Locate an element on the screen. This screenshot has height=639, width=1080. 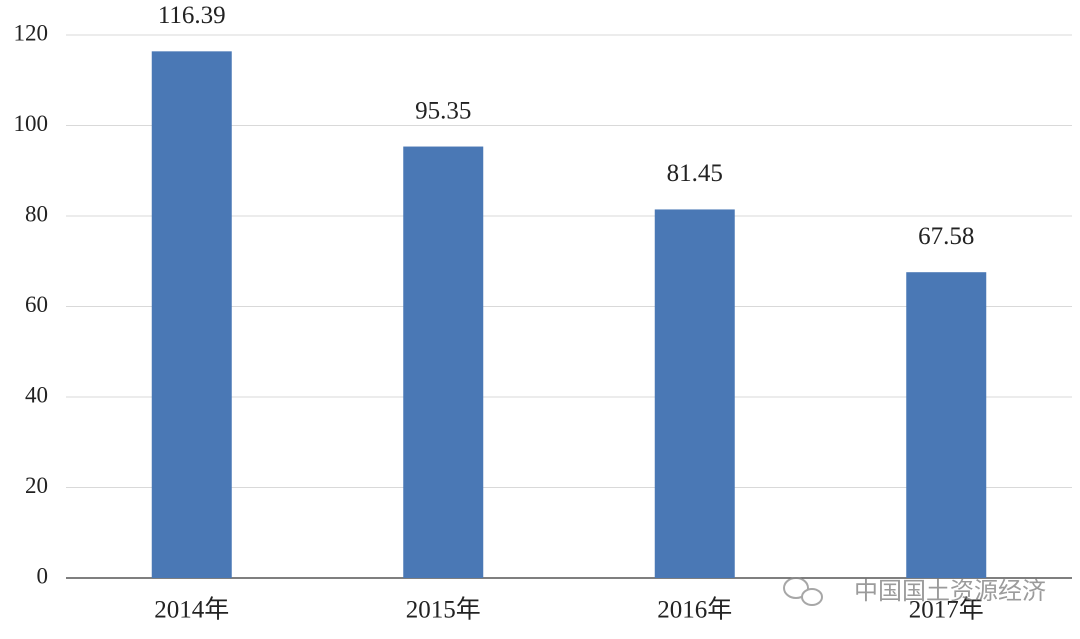
x-tick-label: 2017年 is located at coordinates (946, 610).